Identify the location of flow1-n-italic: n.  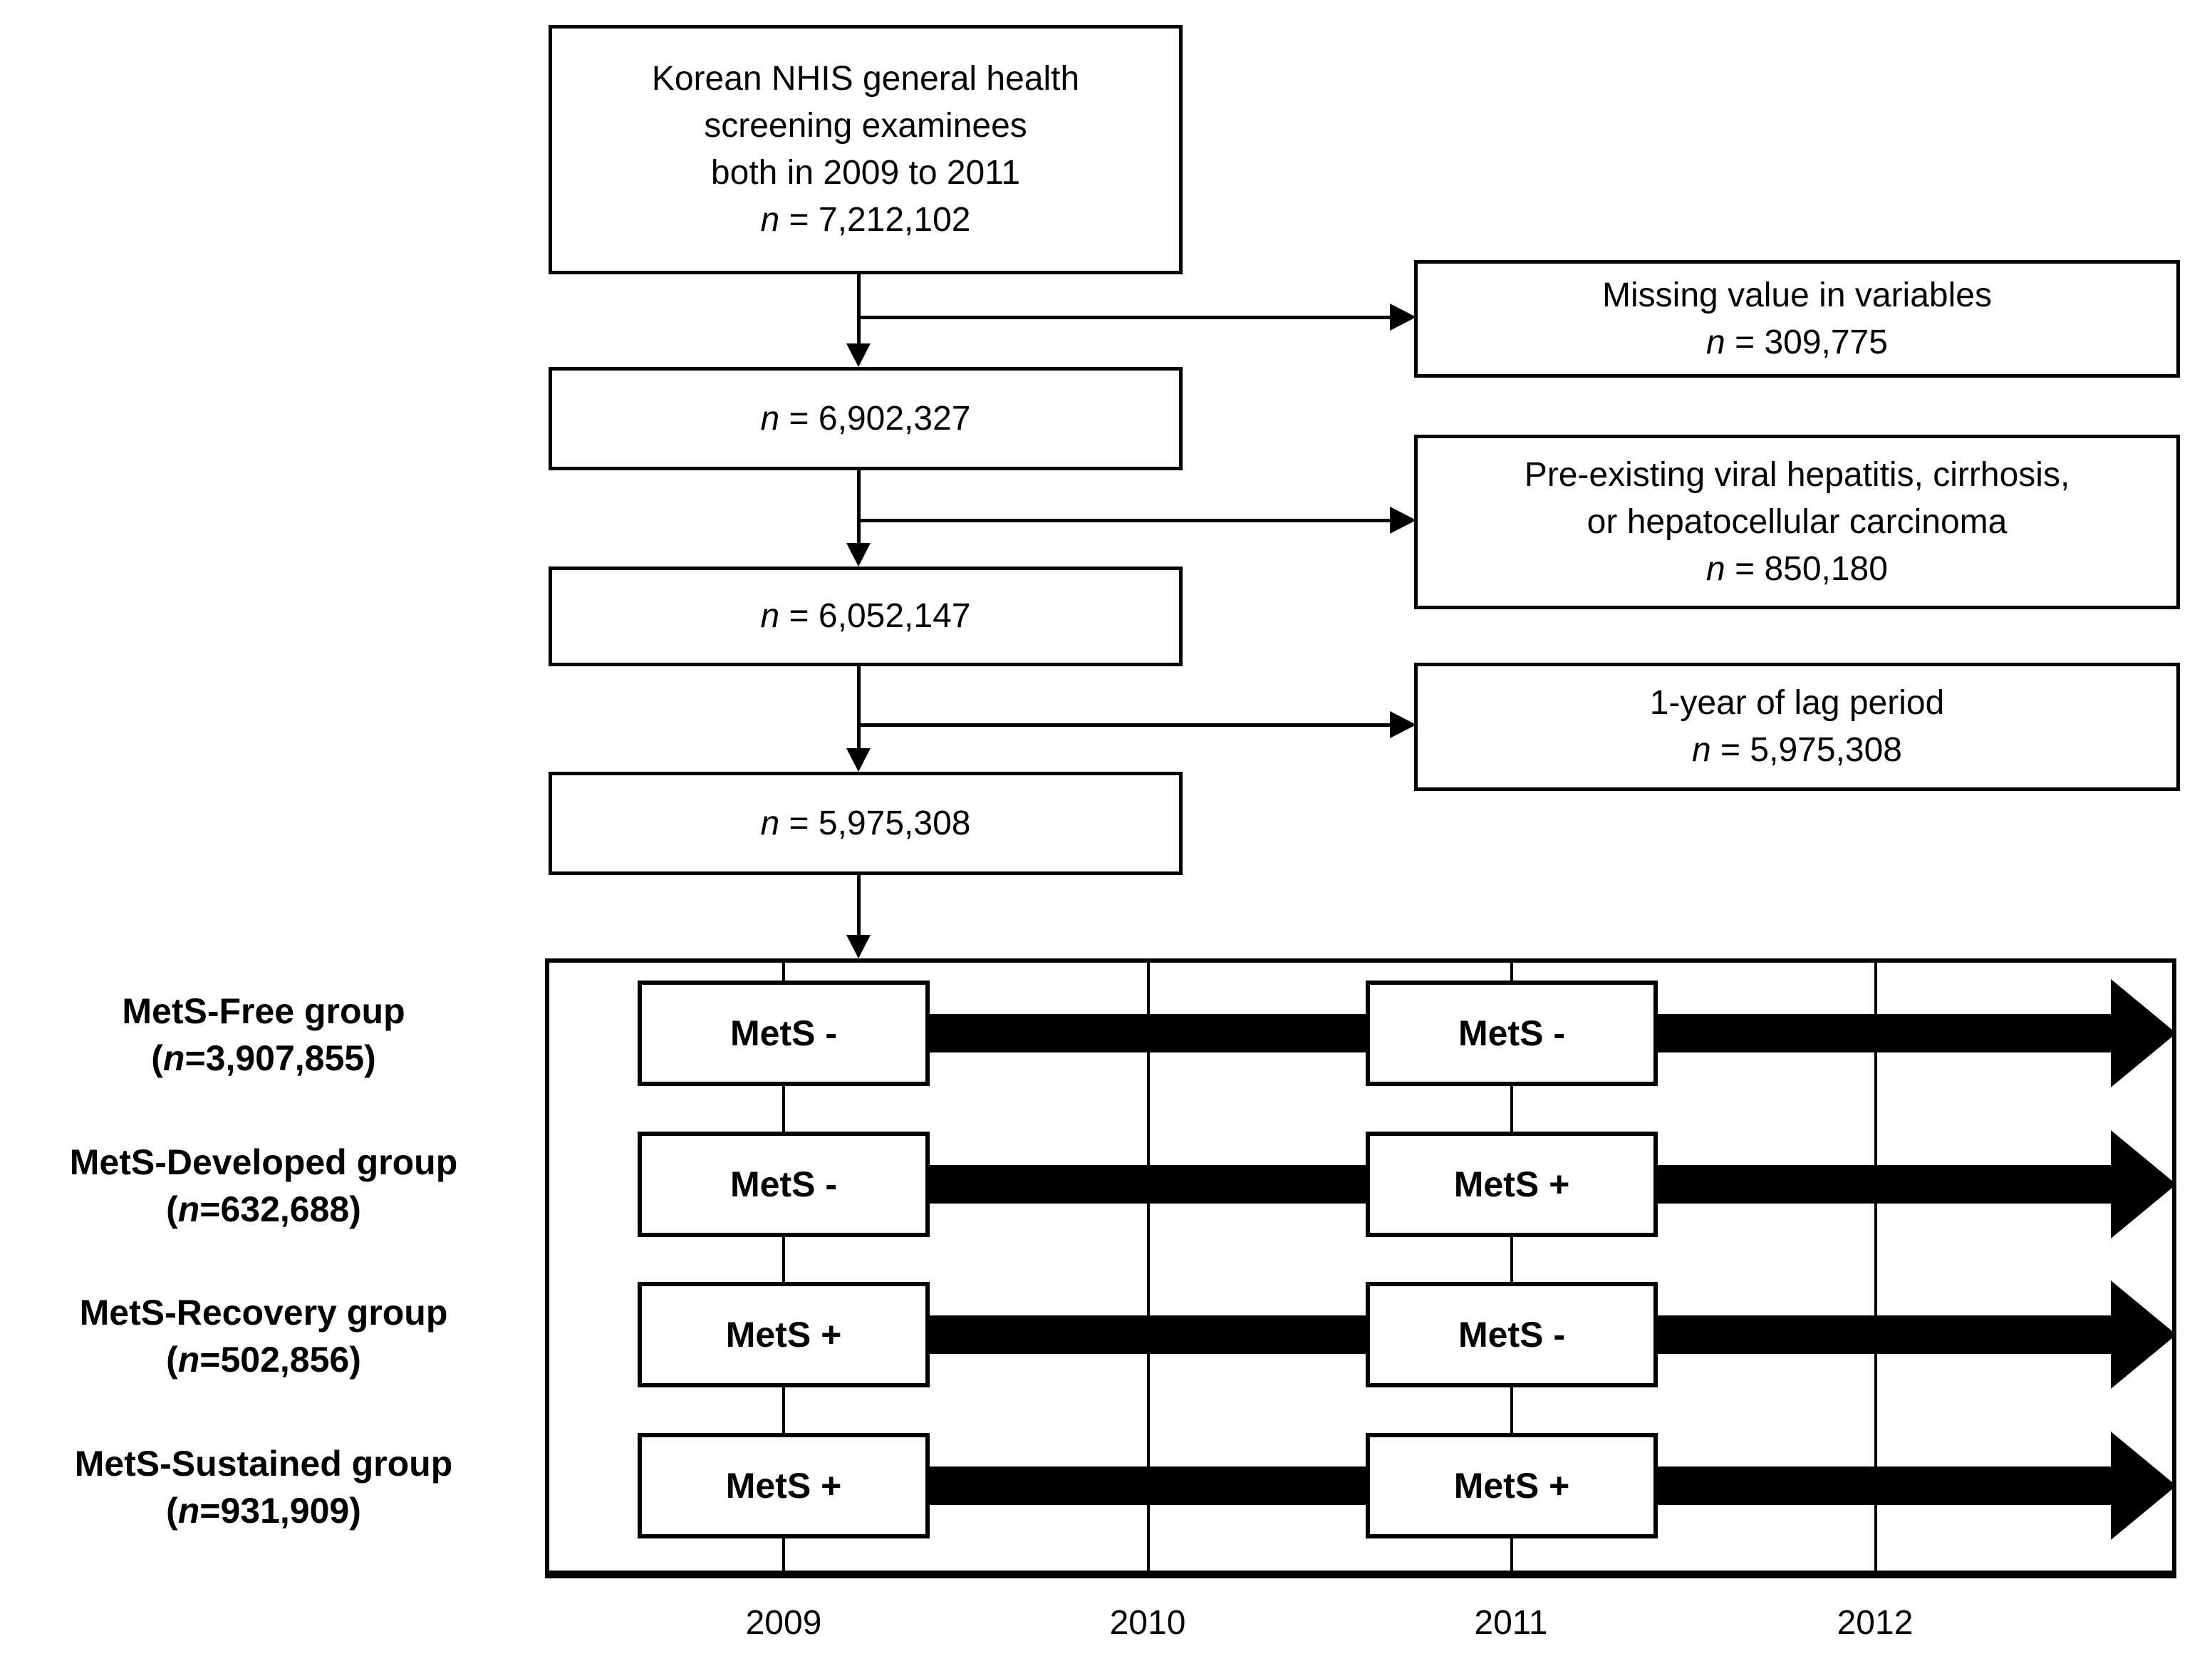
(770, 418).